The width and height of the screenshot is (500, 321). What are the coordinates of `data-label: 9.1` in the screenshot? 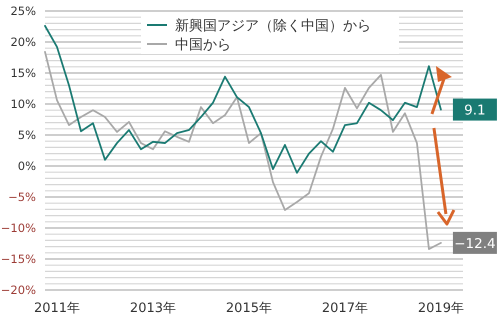 It's located at (475, 110).